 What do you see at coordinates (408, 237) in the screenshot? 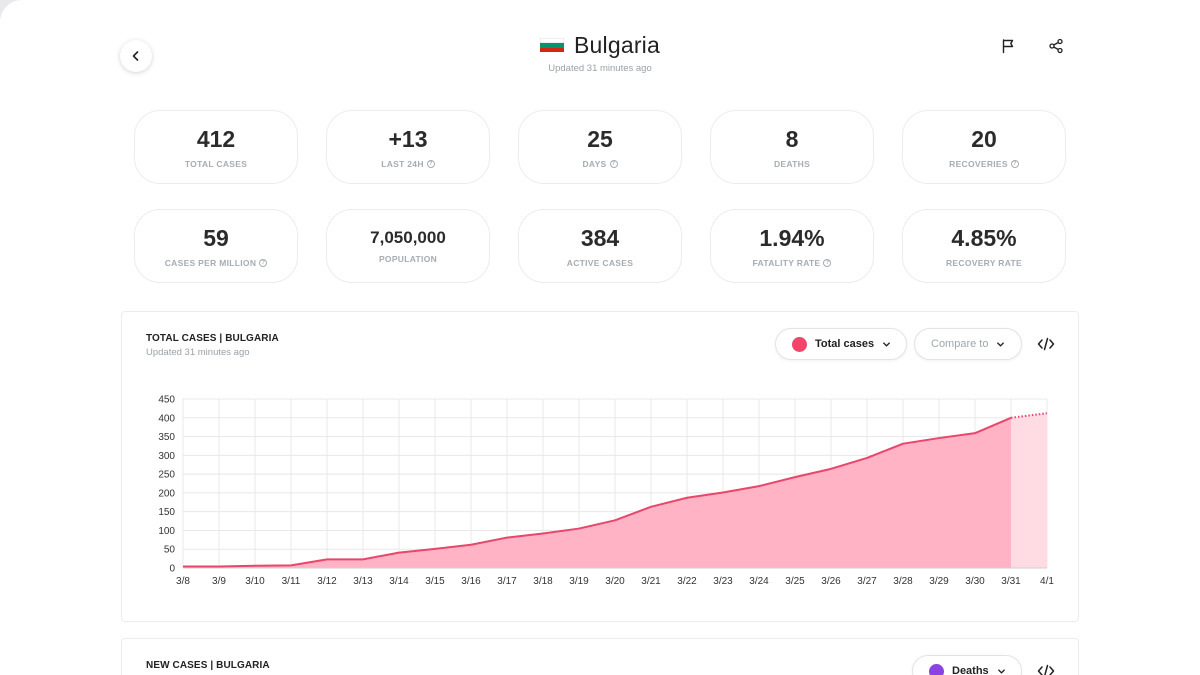
I see `stat-value: 7,050,000` at bounding box center [408, 237].